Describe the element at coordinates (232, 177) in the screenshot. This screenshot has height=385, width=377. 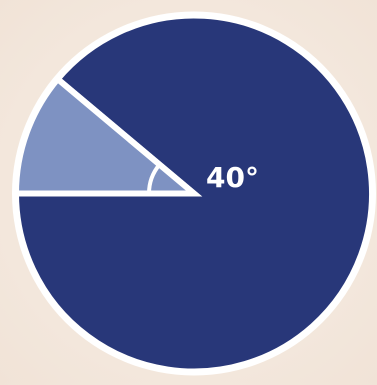
I see `angle-annotation: 40°` at that location.